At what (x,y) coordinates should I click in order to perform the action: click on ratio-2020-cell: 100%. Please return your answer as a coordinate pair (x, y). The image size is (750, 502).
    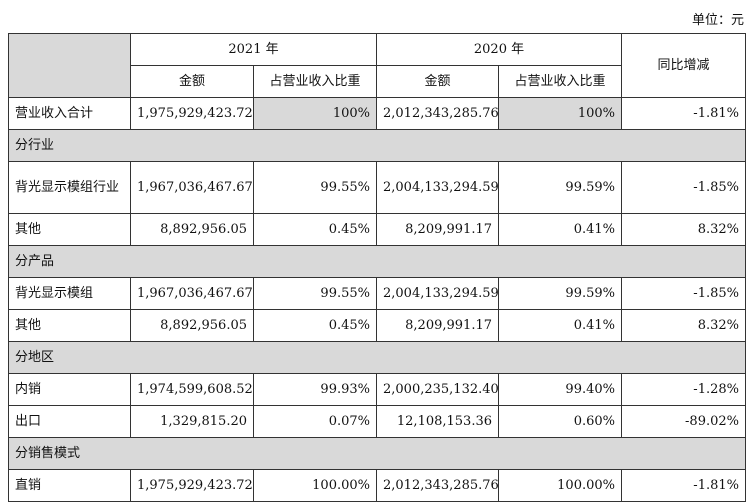
    Looking at the image, I should click on (560, 113).